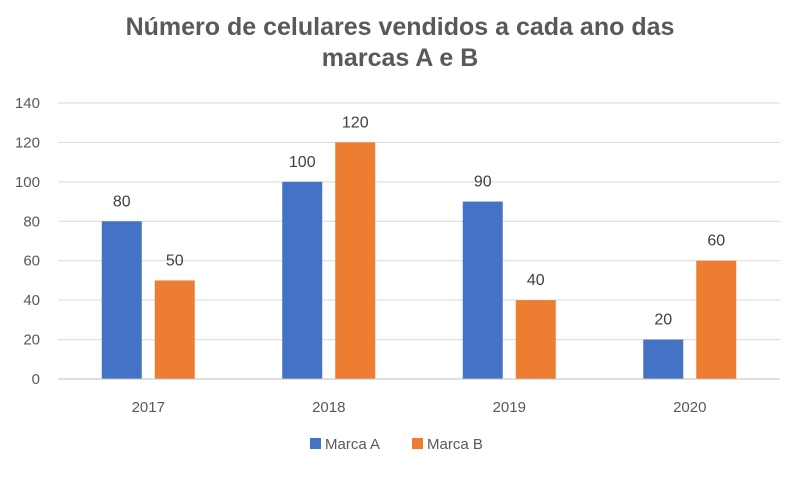  What do you see at coordinates (663, 320) in the screenshot?
I see `data-label-marca-a-2020: 20` at bounding box center [663, 320].